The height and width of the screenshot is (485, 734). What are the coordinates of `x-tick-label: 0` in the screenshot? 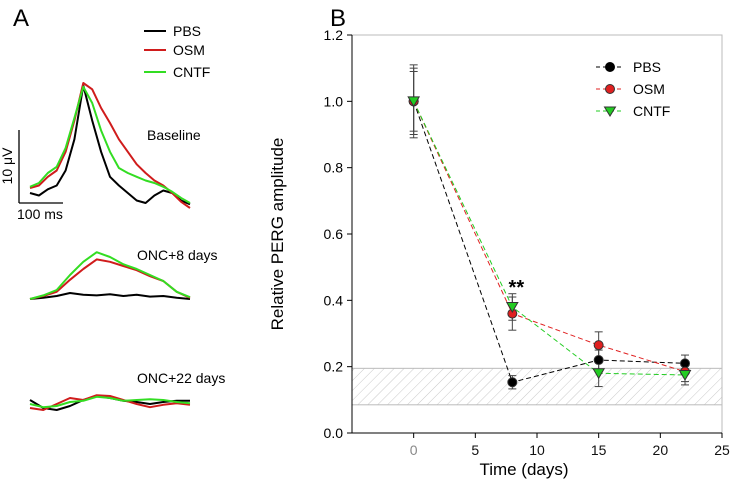 It's located at (414, 450).